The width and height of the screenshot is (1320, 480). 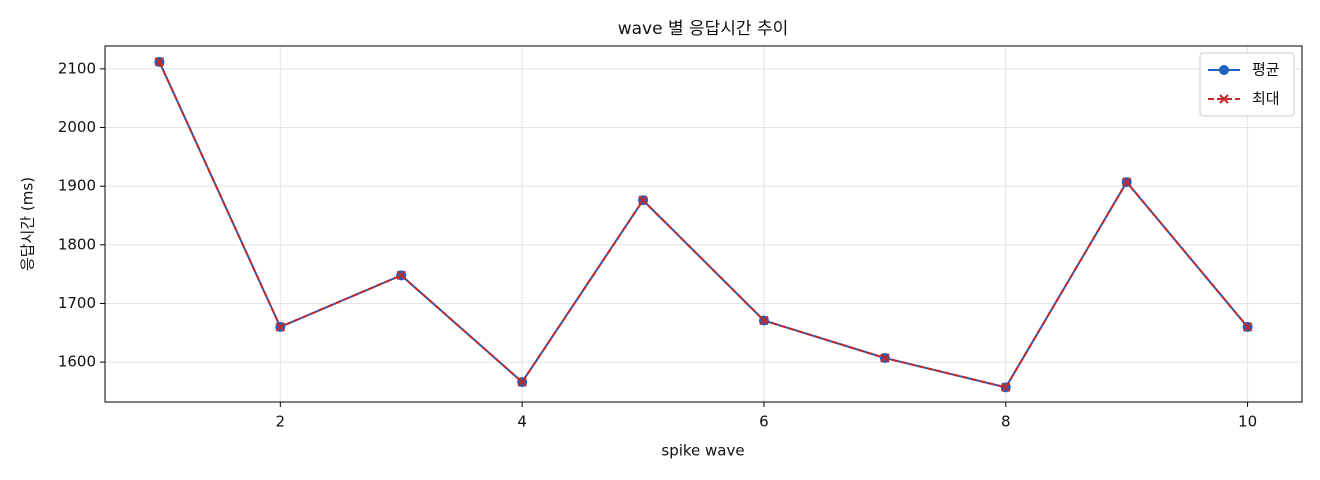 I want to click on legend-label: 최대, so click(x=1266, y=99).